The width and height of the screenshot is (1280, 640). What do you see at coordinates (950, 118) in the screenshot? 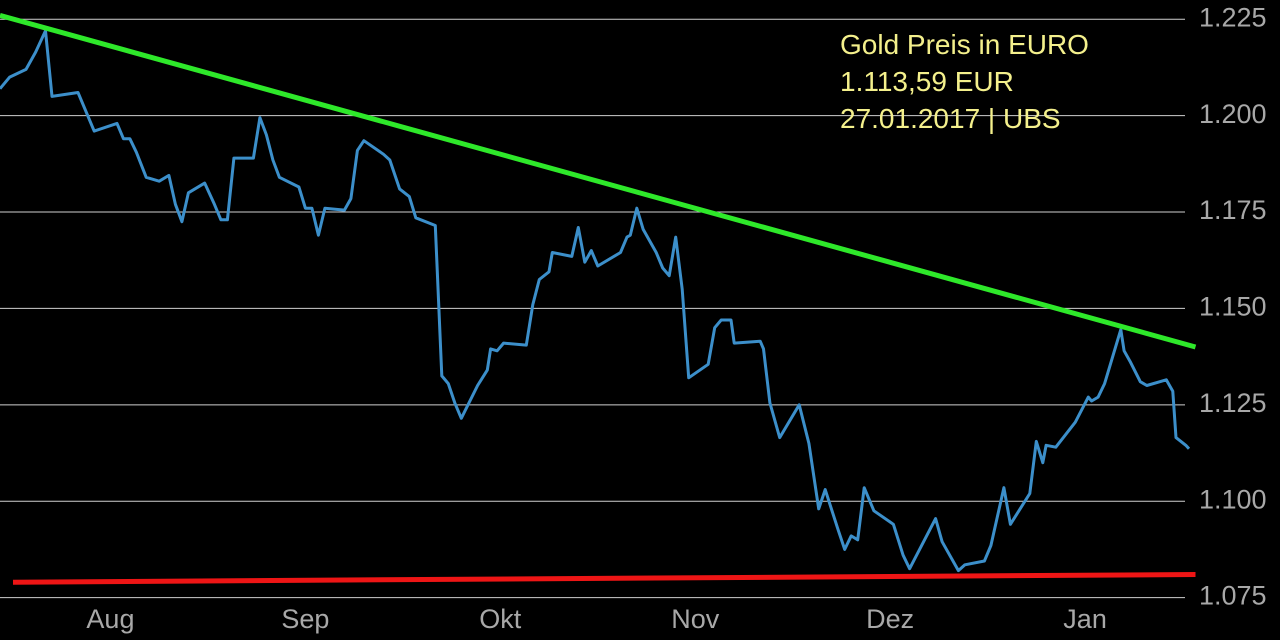
I see `date-source: 27.01.2017 | UBS` at bounding box center [950, 118].